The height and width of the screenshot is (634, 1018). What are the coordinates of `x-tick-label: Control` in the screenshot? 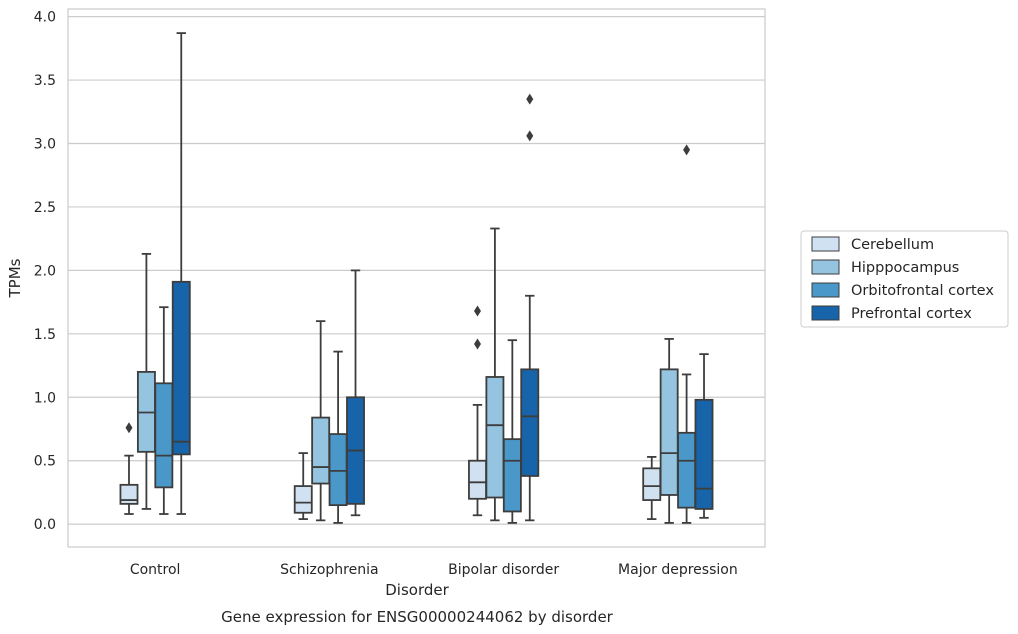 It's located at (155, 570).